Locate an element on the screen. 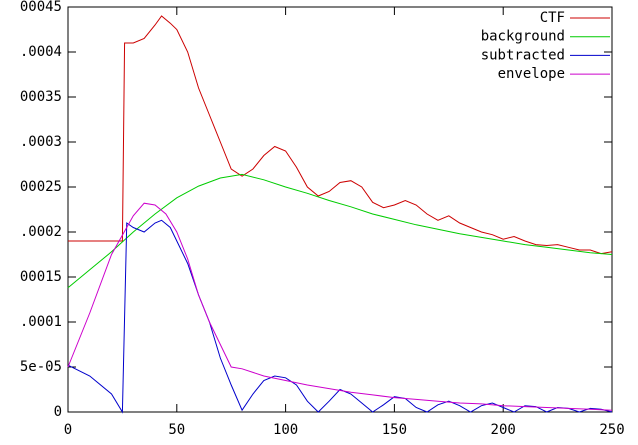  y-tick-label: .0004 is located at coordinates (41, 52).